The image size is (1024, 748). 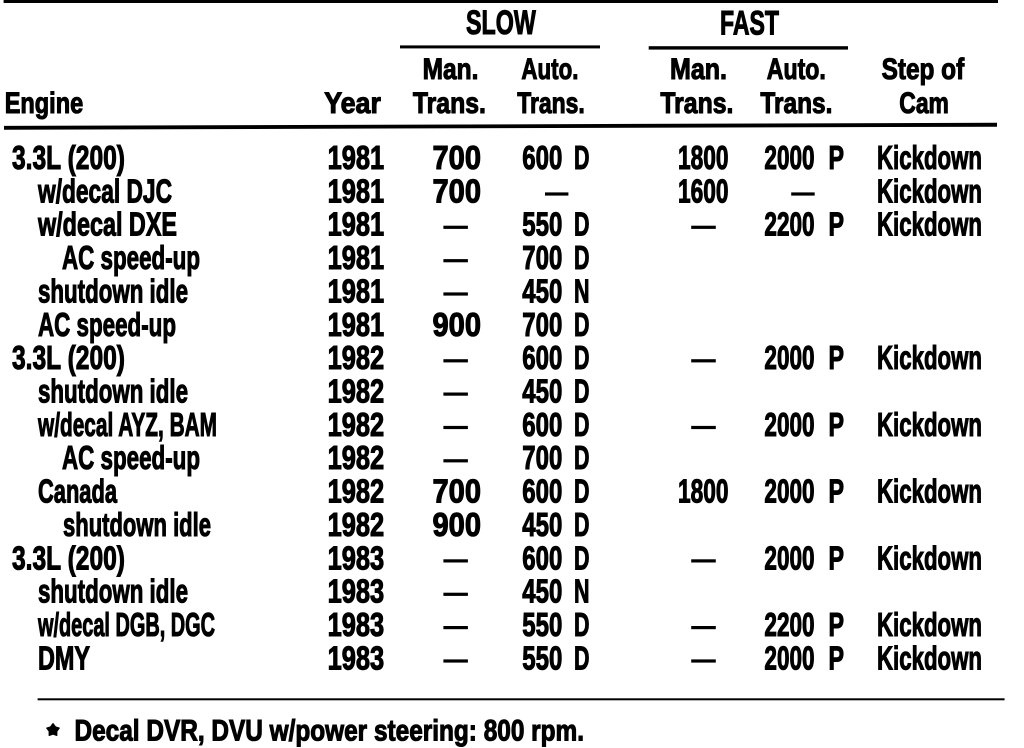 What do you see at coordinates (127, 424) in the screenshot?
I see `svg-text: w/decal AYZ, BAM` at bounding box center [127, 424].